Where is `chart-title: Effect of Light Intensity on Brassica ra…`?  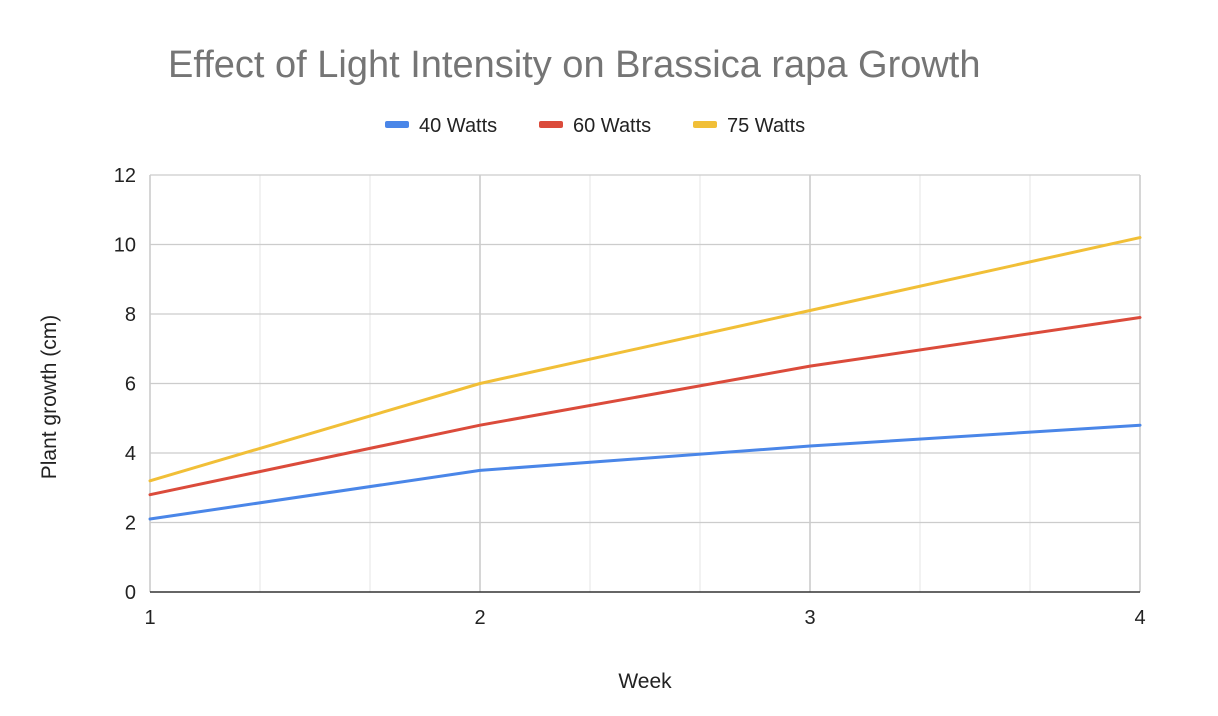
chart-title: Effect of Light Intensity on Brassica ra… is located at coordinates (574, 65).